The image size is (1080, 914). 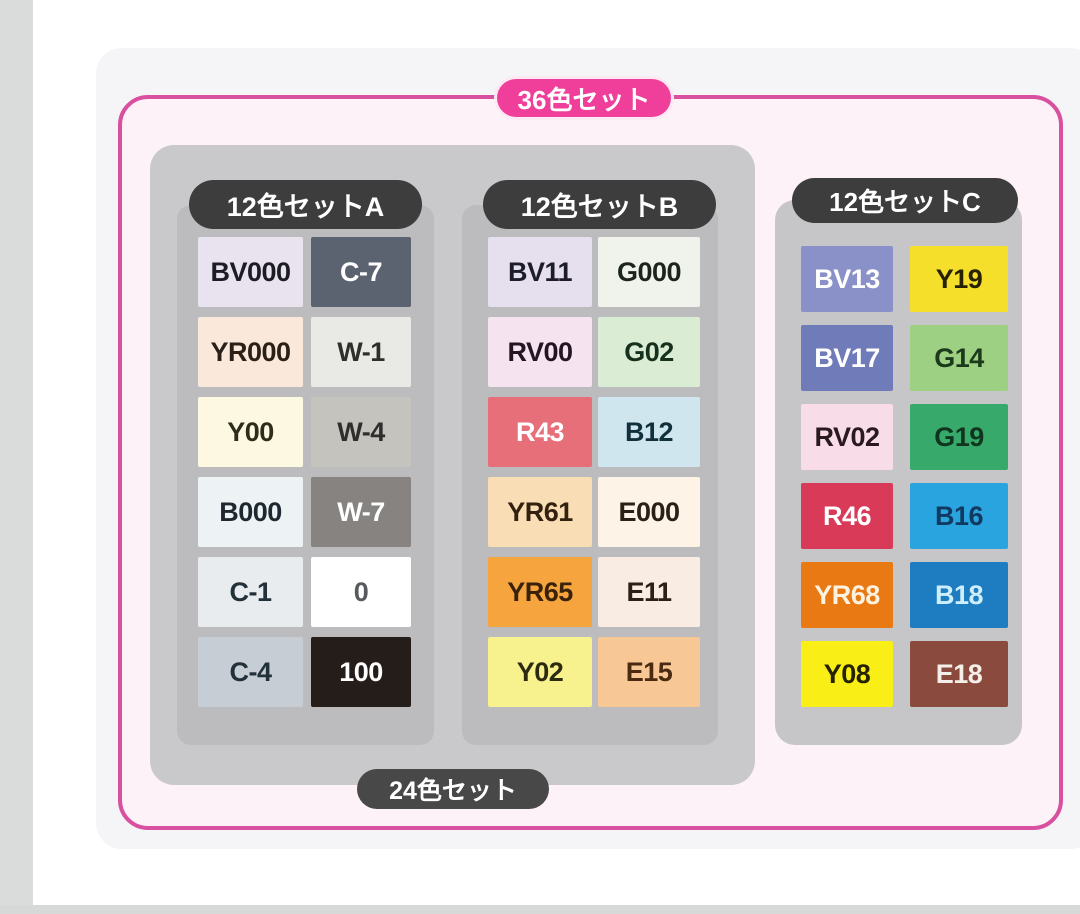 I want to click on set-b-header-label: 12色セットB, so click(x=599, y=207).